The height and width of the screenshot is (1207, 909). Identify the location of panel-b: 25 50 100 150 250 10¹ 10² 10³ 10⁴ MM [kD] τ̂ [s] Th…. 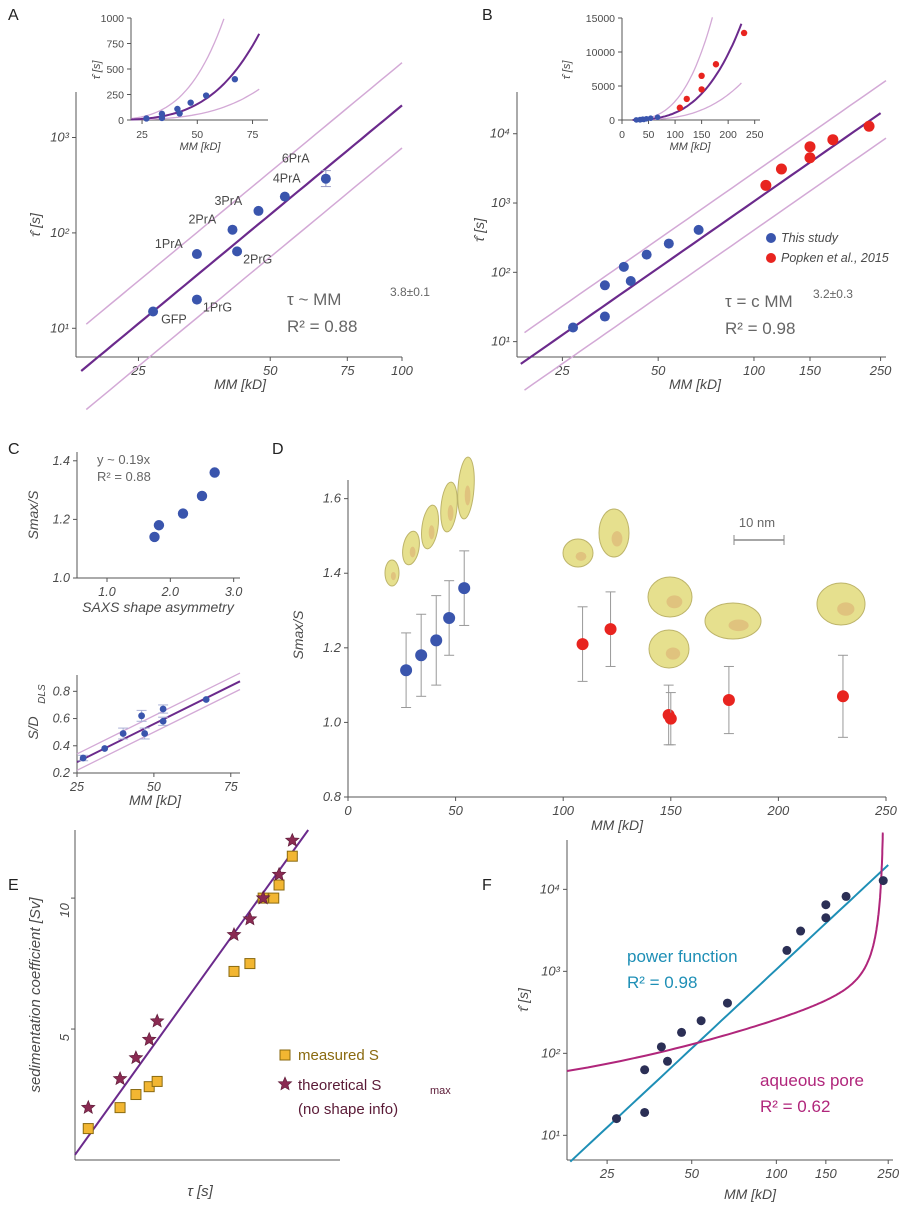
(681, 202).